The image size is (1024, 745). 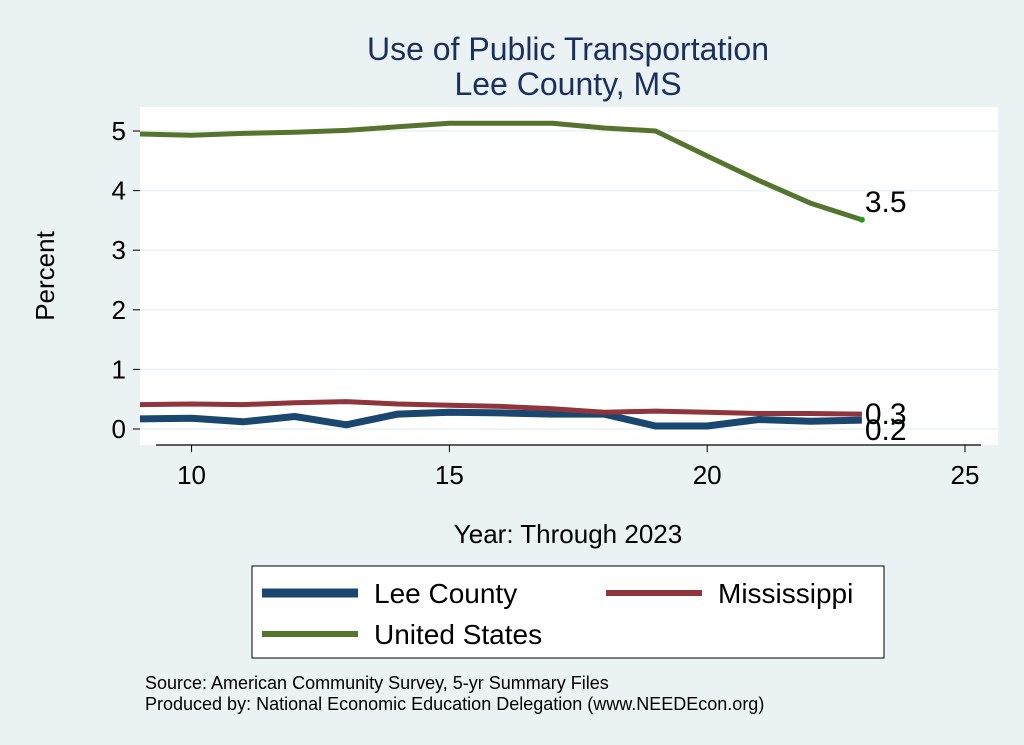 What do you see at coordinates (501, 171) in the screenshot?
I see `series-line-united-states` at bounding box center [501, 171].